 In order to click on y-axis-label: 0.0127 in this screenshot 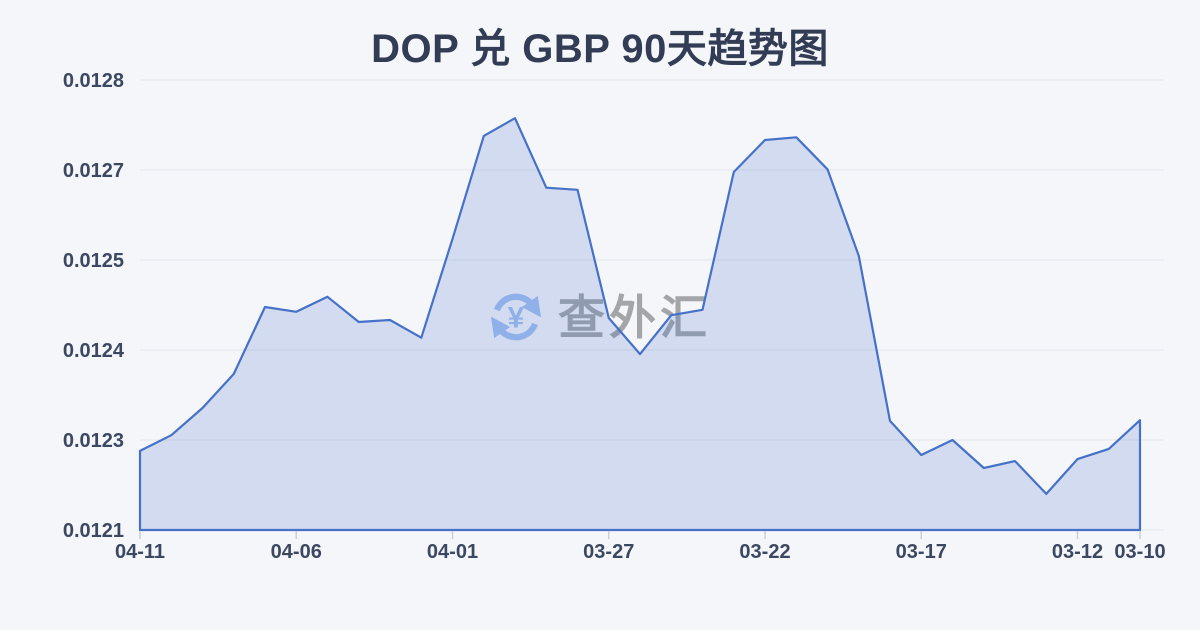, I will do `click(93, 171)`.